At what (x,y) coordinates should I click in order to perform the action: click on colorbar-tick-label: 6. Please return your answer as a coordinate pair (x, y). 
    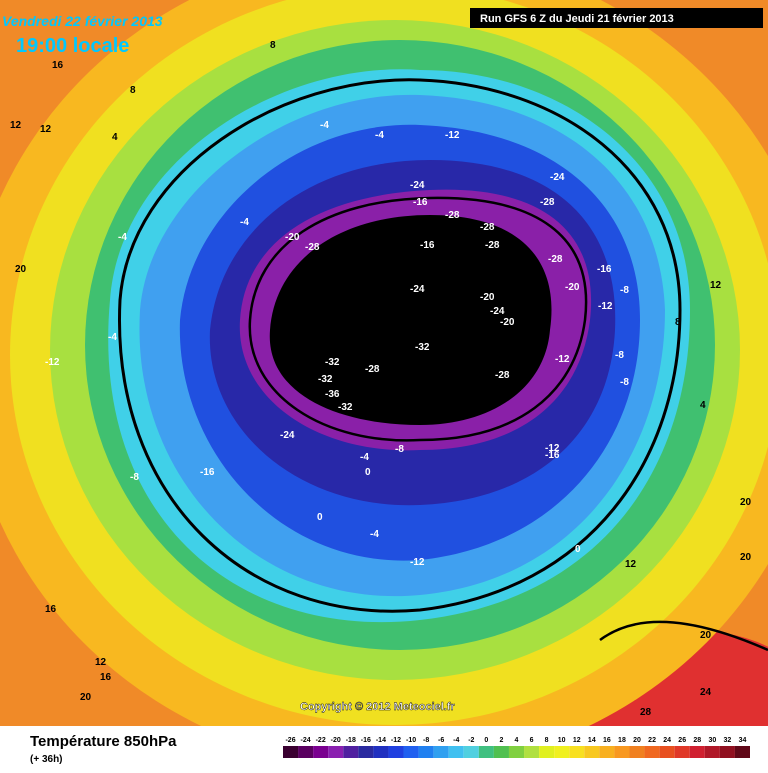
    Looking at the image, I should click on (532, 740).